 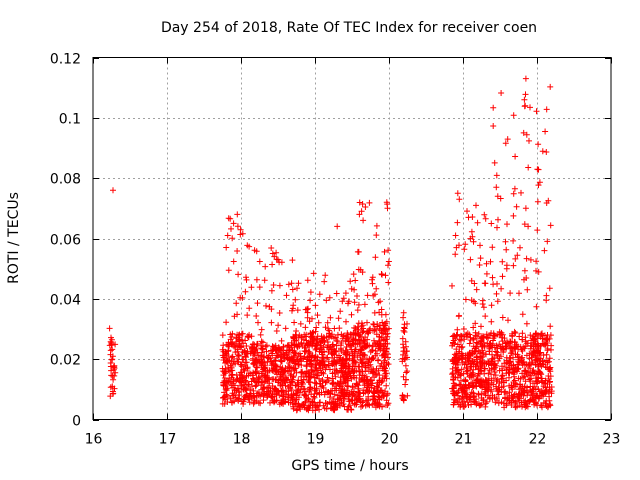 What do you see at coordinates (65, 60) in the screenshot?
I see `y-tick-label: 0.12` at bounding box center [65, 60].